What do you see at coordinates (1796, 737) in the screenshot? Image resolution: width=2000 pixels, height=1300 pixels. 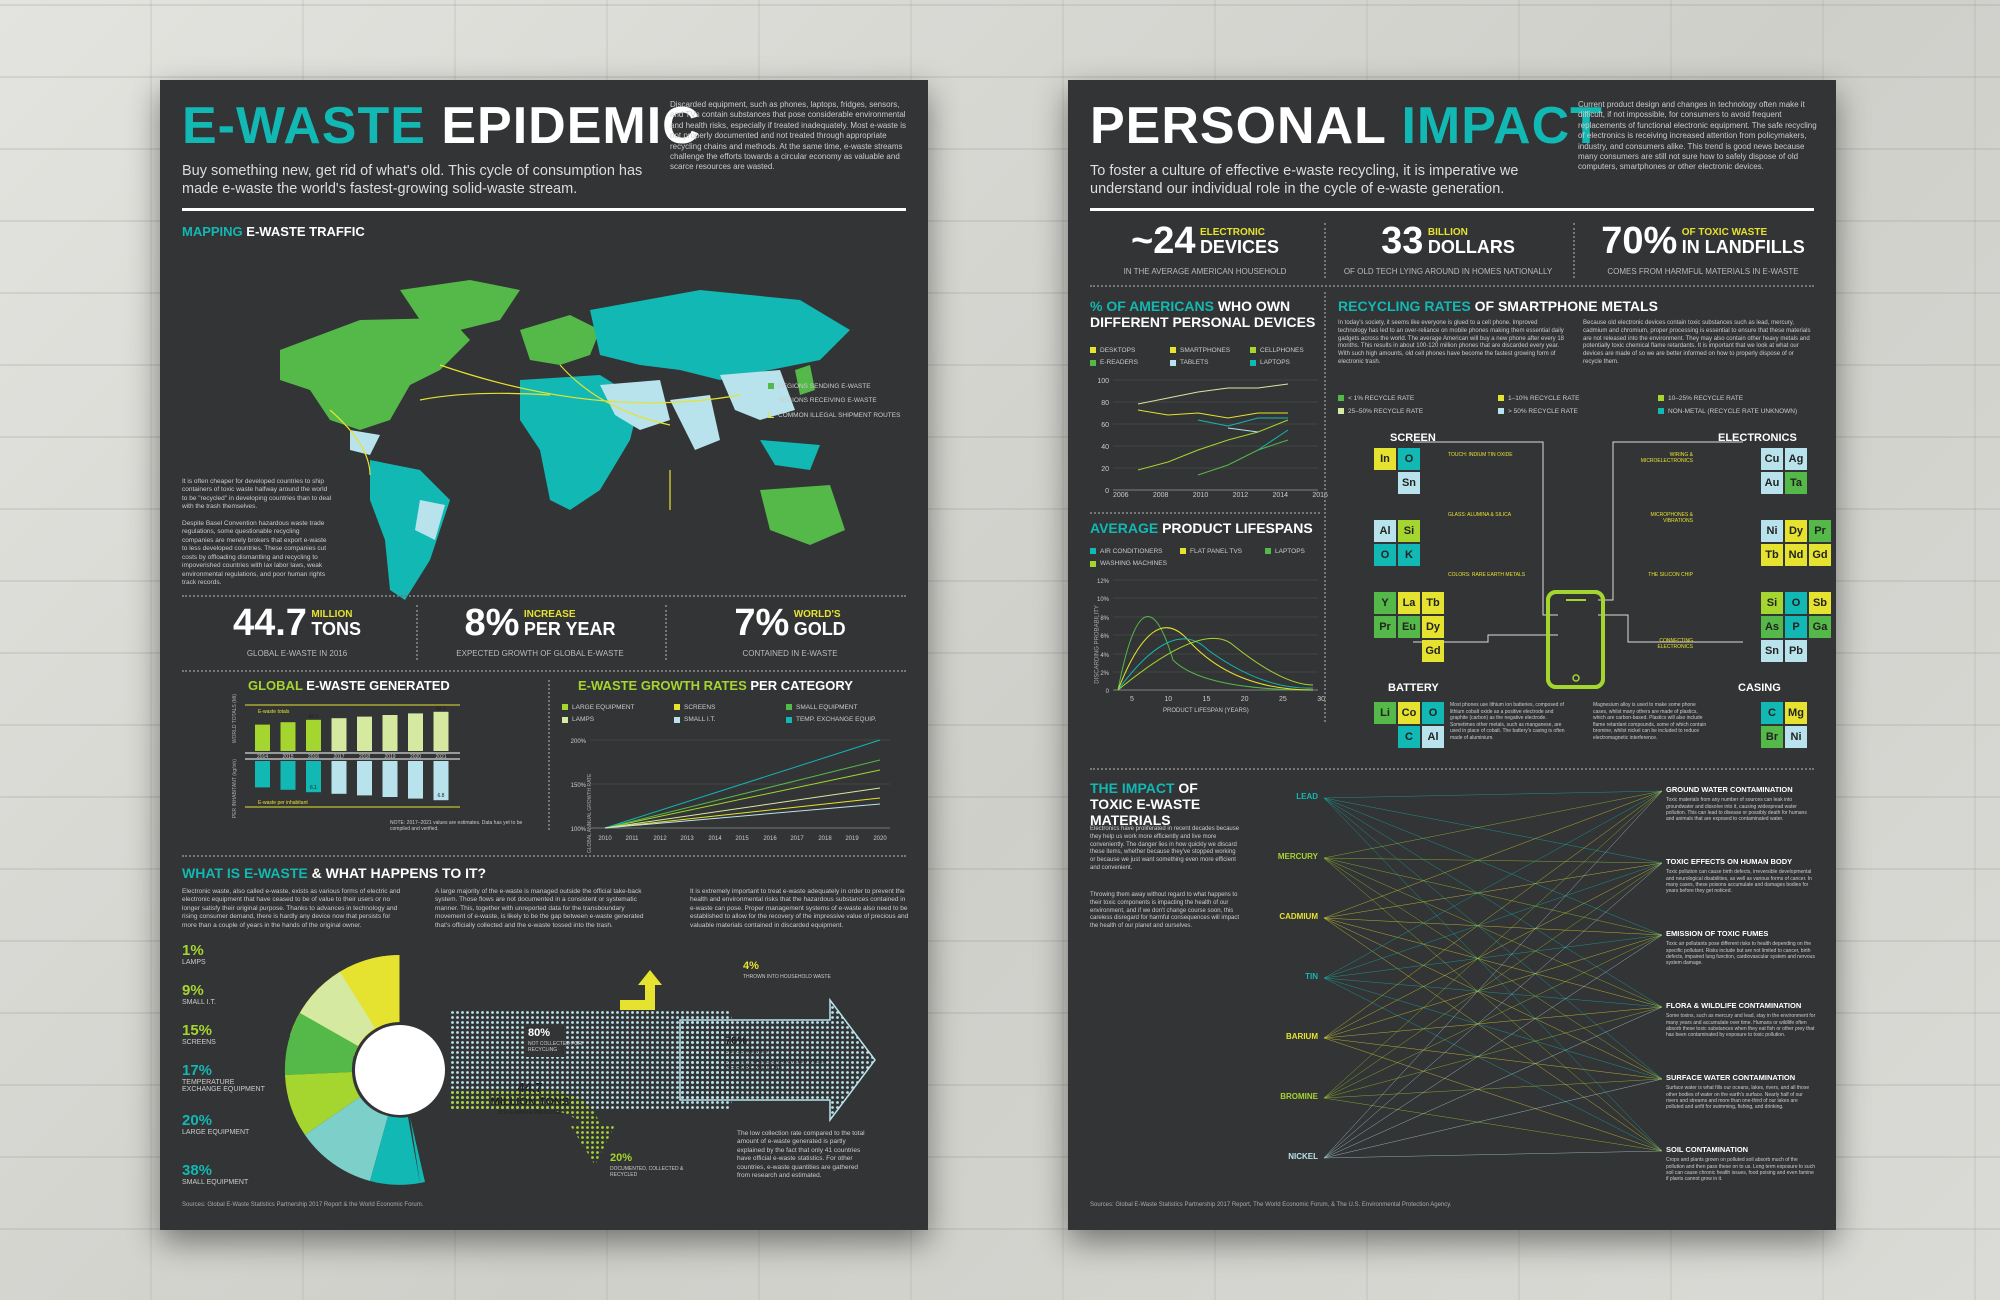 I see `element-tile: Ni` at bounding box center [1796, 737].